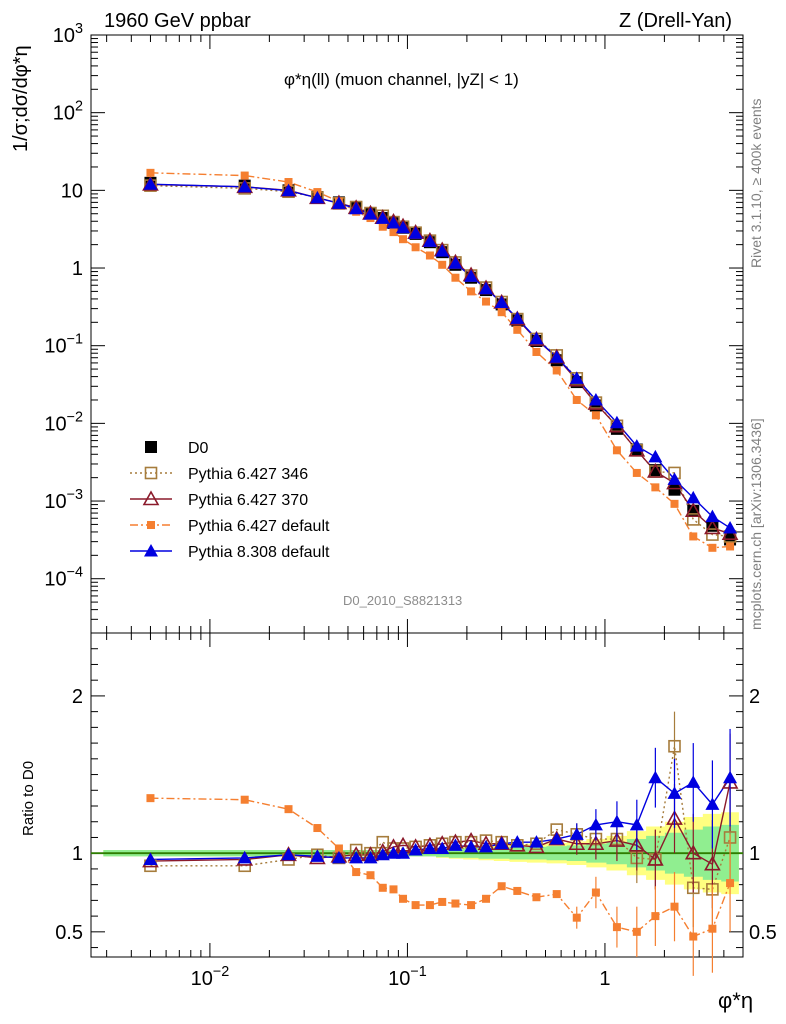 Image resolution: width=786 pixels, height=1024 pixels. I want to click on ratio-y-tick-label-right: 2, so click(754, 697).